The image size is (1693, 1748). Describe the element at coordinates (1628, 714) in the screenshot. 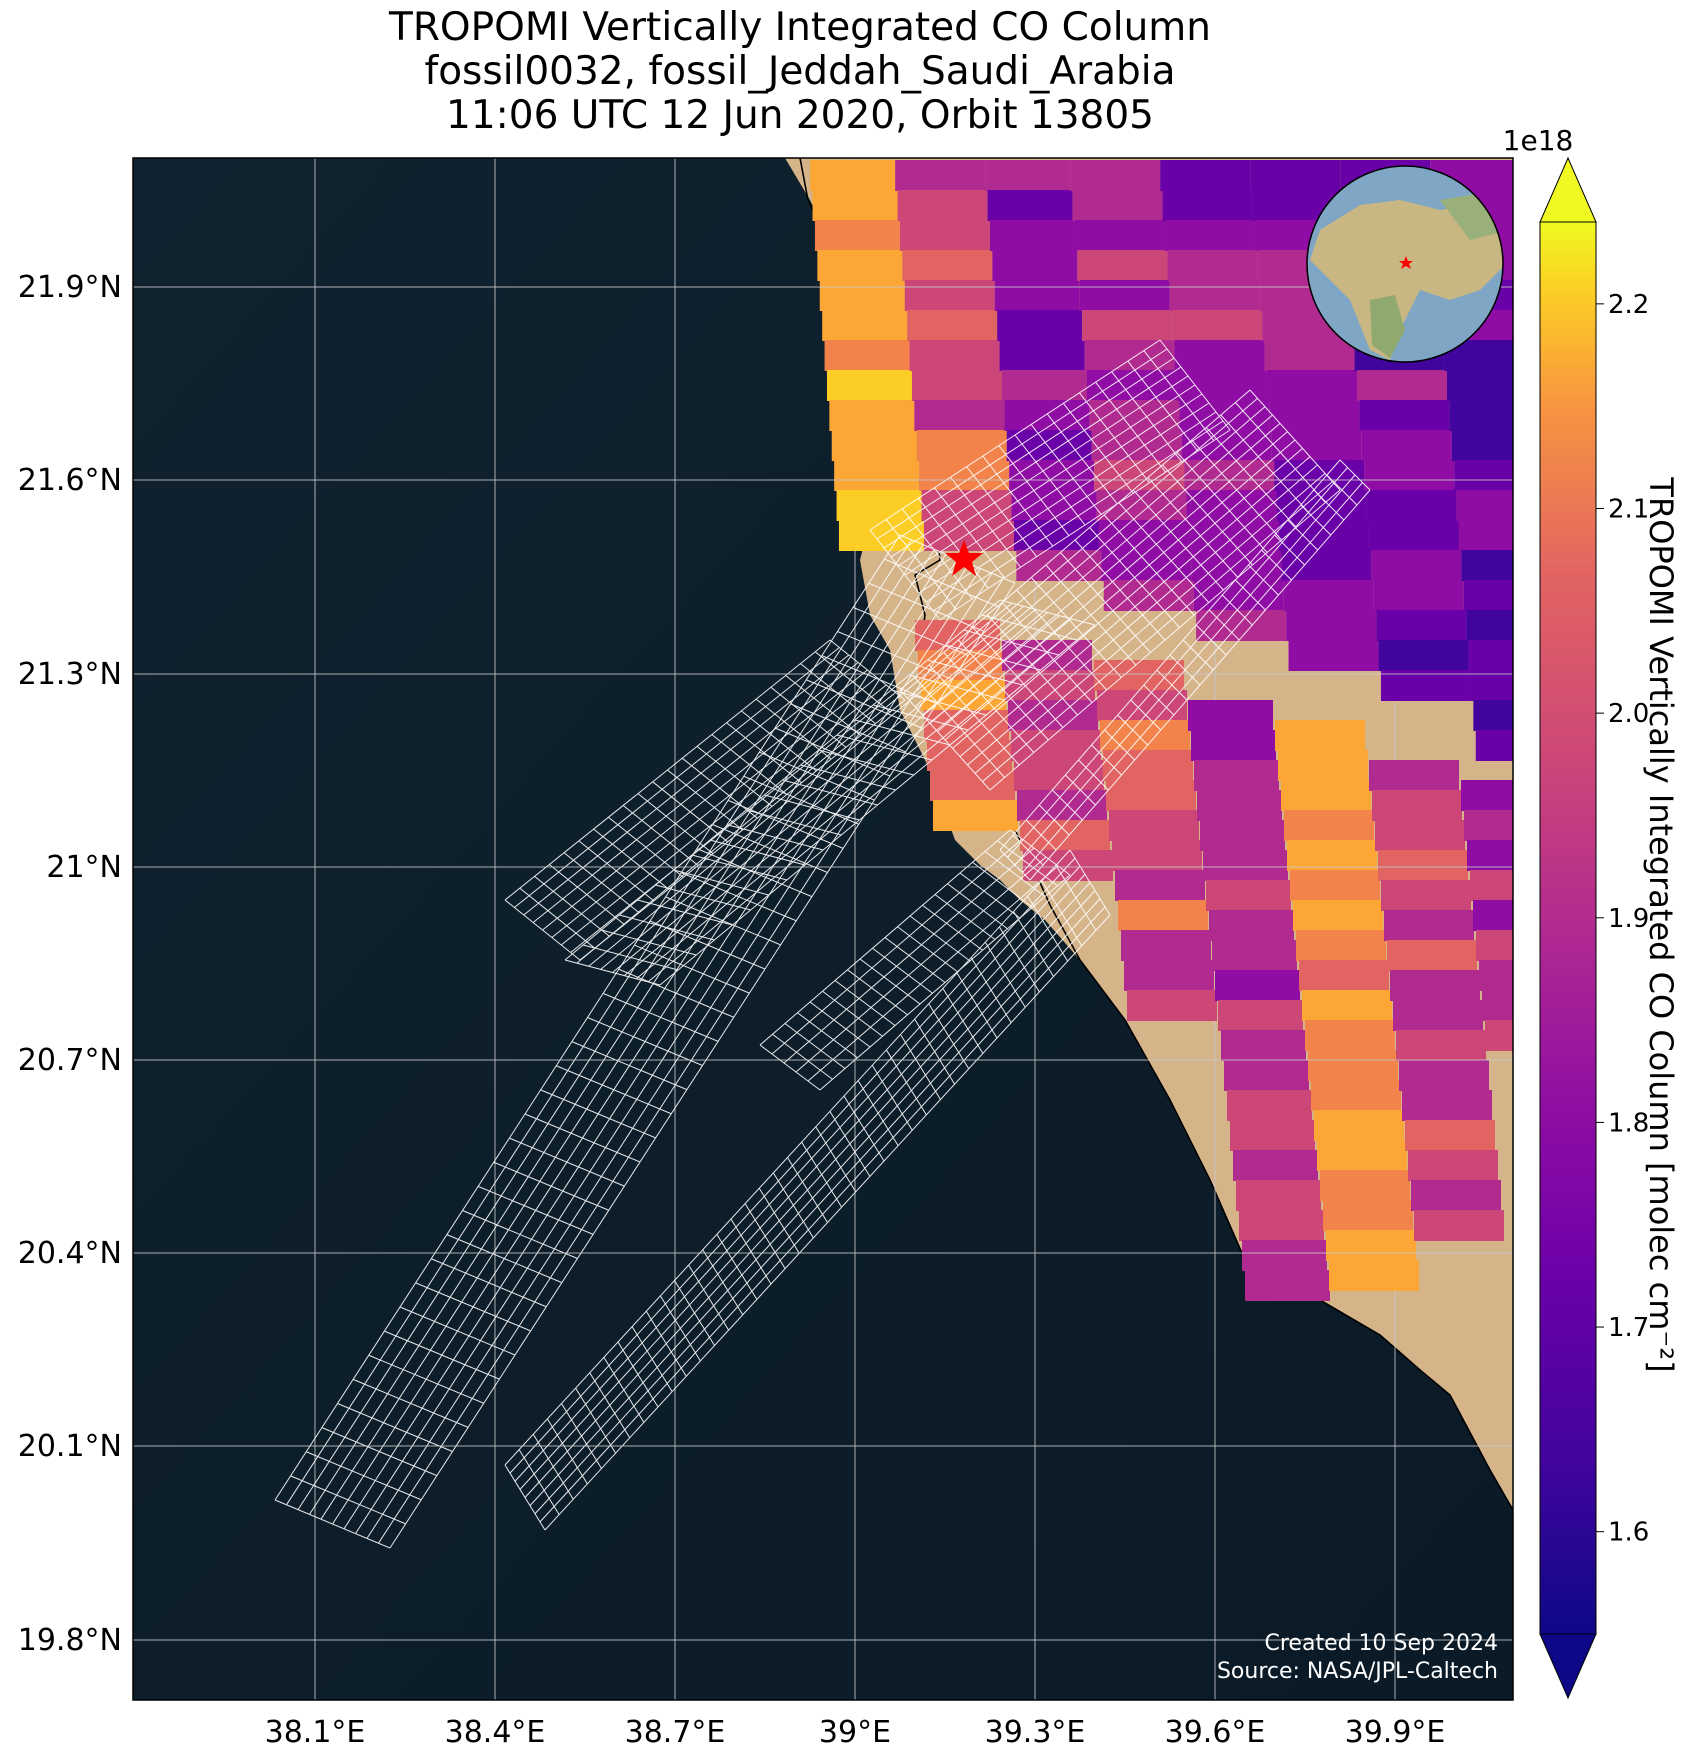

I see `colorbar-tick-label: 2.0` at that location.